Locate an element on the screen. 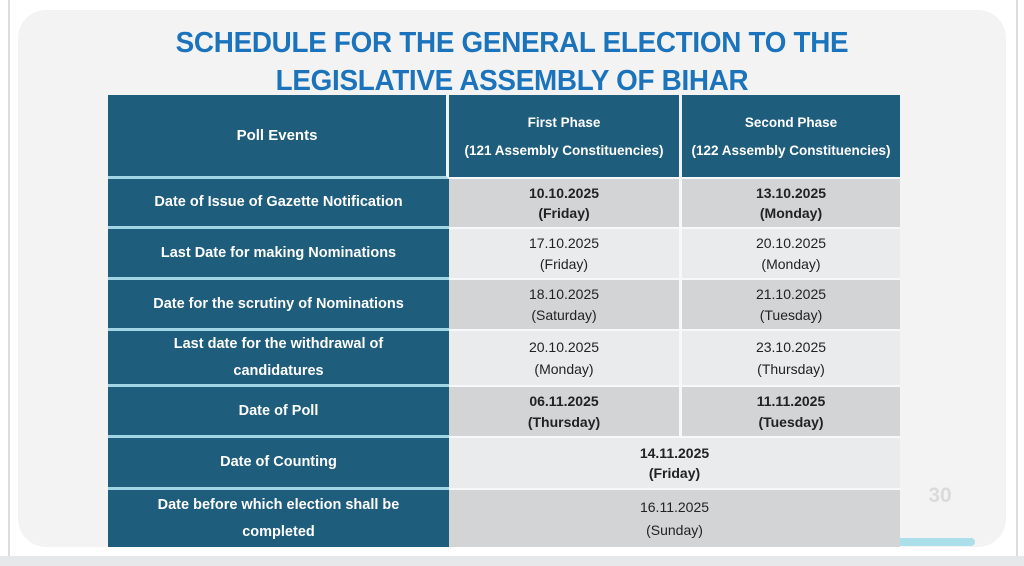 This screenshot has width=1024, height=566. value-second-phase-nominations: 20.10.2025 (Monday) is located at coordinates (791, 254).